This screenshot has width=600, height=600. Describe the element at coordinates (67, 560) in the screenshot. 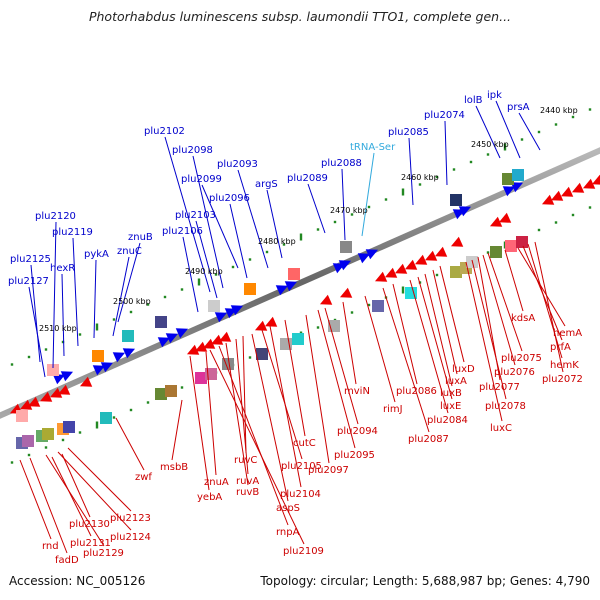

I see `gene-label-bottom: fadD` at that location.